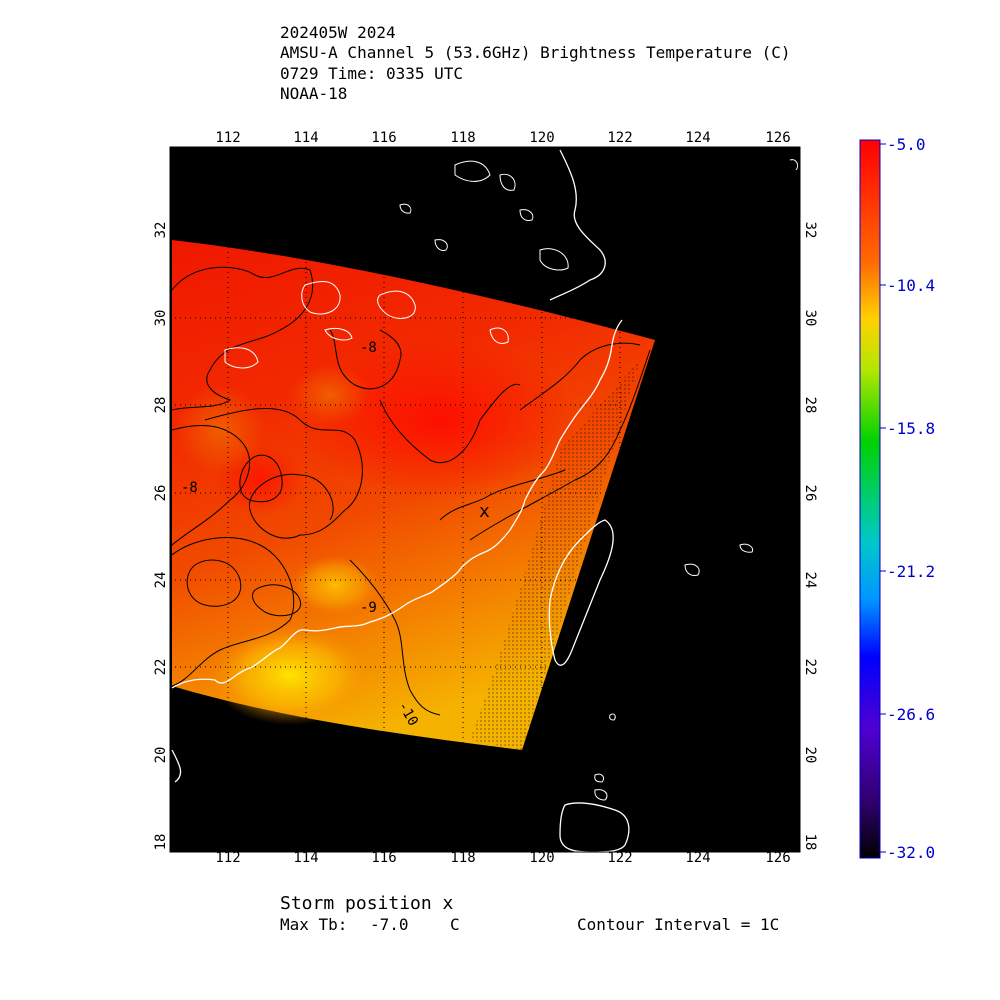  I want to click on colorbar-labels: -5.0 -10.4 -15.8 -21.2 -26.6 -32.0, so click(911, 498).